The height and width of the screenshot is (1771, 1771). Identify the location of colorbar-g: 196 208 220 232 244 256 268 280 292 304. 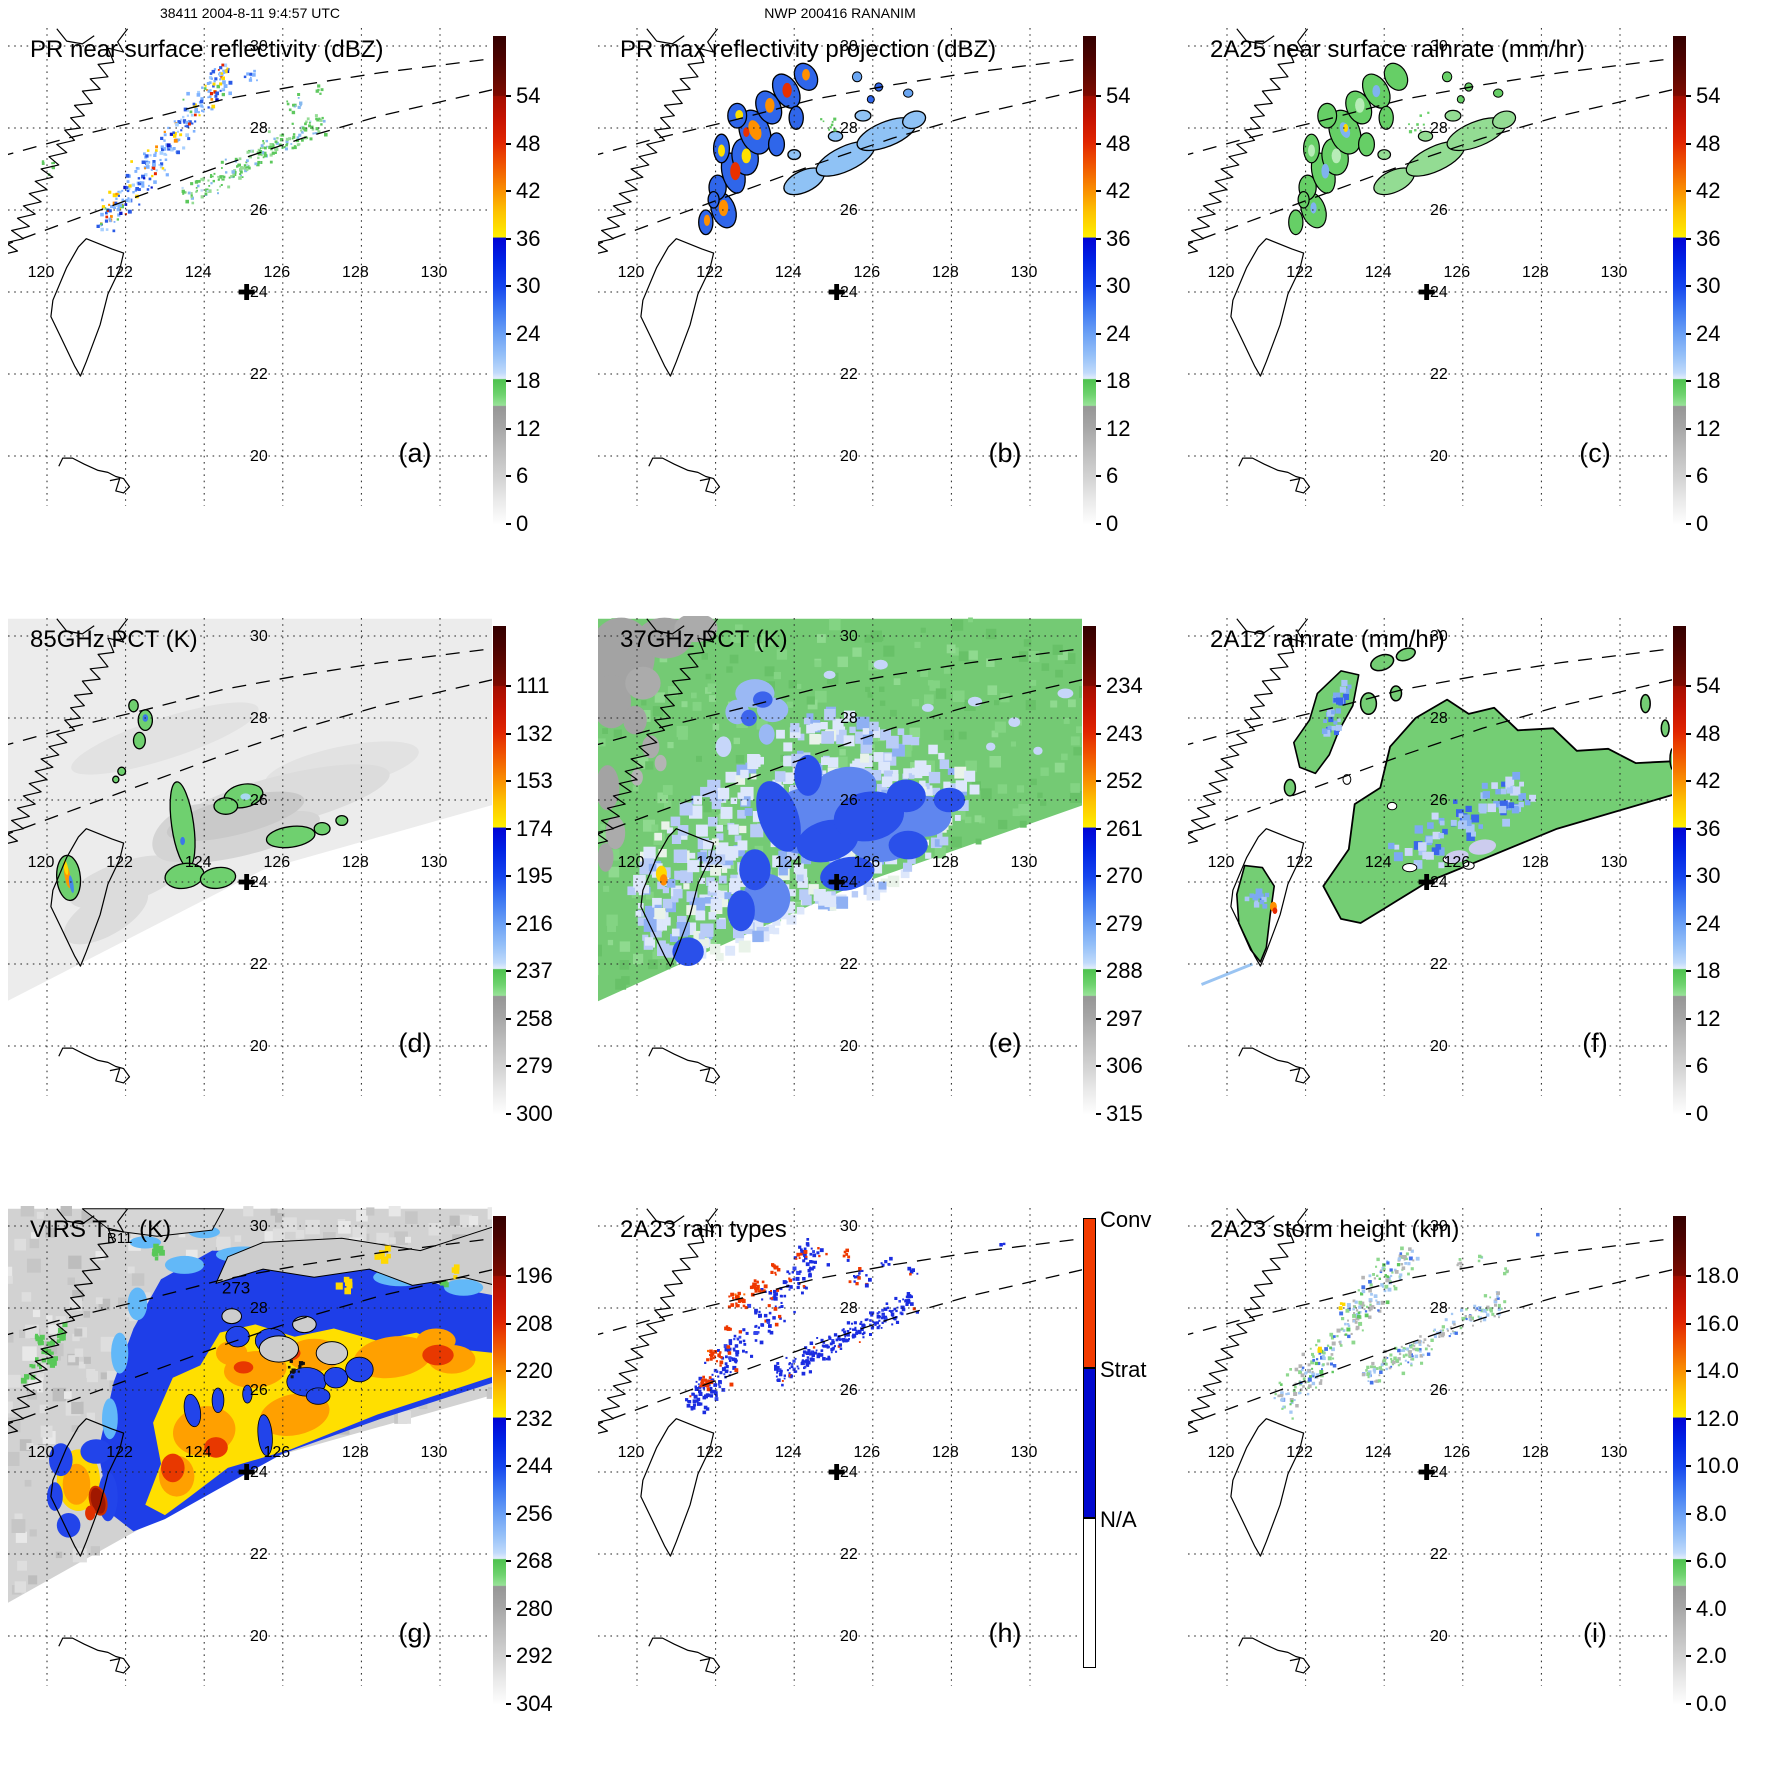
(276, 1475).